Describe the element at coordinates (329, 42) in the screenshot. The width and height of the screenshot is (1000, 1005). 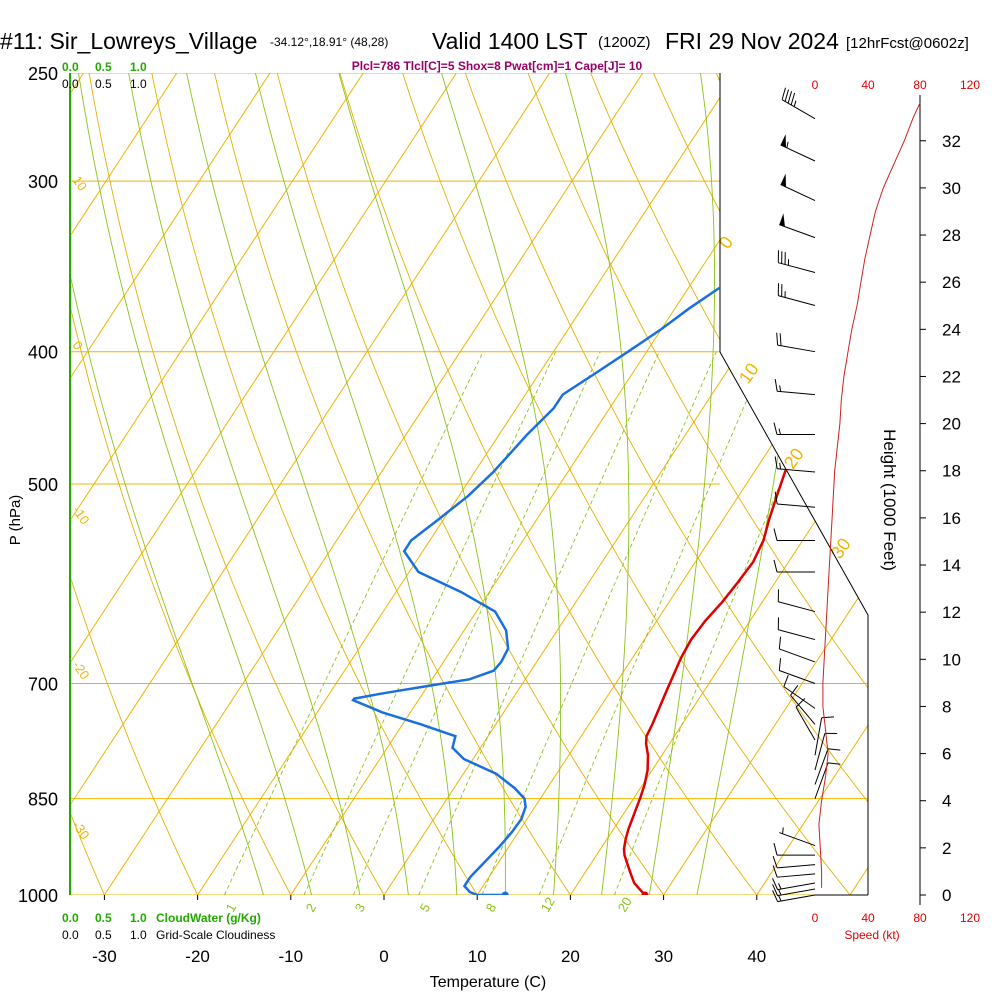
I see `station-coords: -34.12°,18.91° (48,28)` at that location.